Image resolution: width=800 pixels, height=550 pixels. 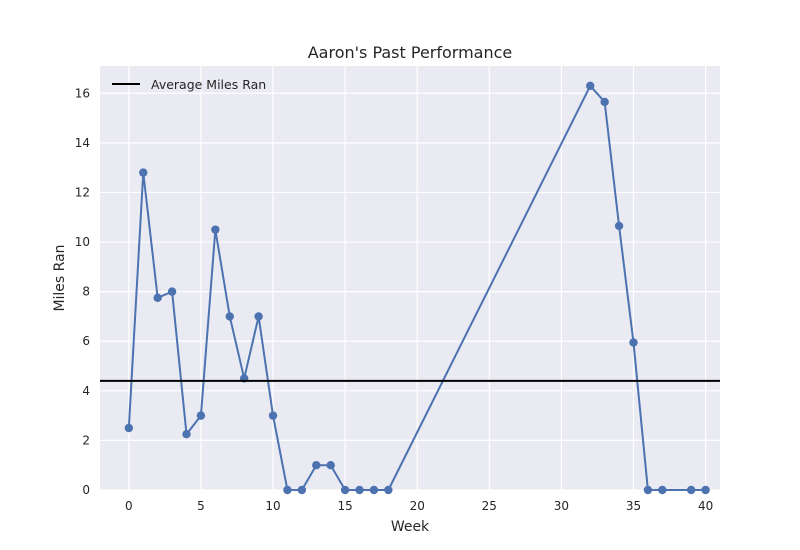 I want to click on y-tick-label: 16, so click(x=82, y=93).